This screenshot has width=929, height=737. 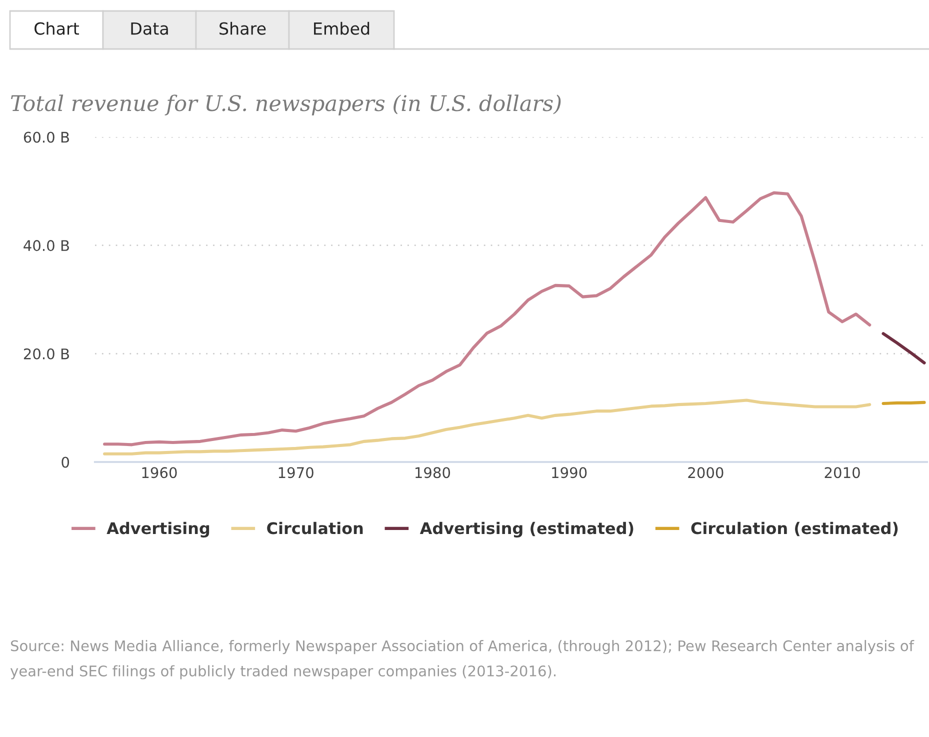 What do you see at coordinates (527, 530) in the screenshot?
I see `legend-label: Advertising (estimated)` at bounding box center [527, 530].